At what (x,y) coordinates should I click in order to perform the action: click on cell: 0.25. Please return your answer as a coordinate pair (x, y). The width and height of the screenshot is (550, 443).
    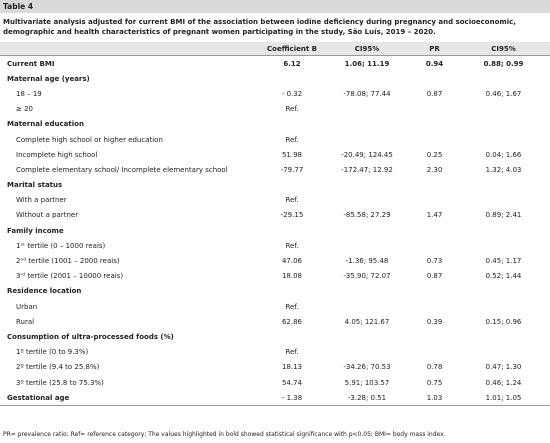
    Looking at the image, I should click on (434, 154).